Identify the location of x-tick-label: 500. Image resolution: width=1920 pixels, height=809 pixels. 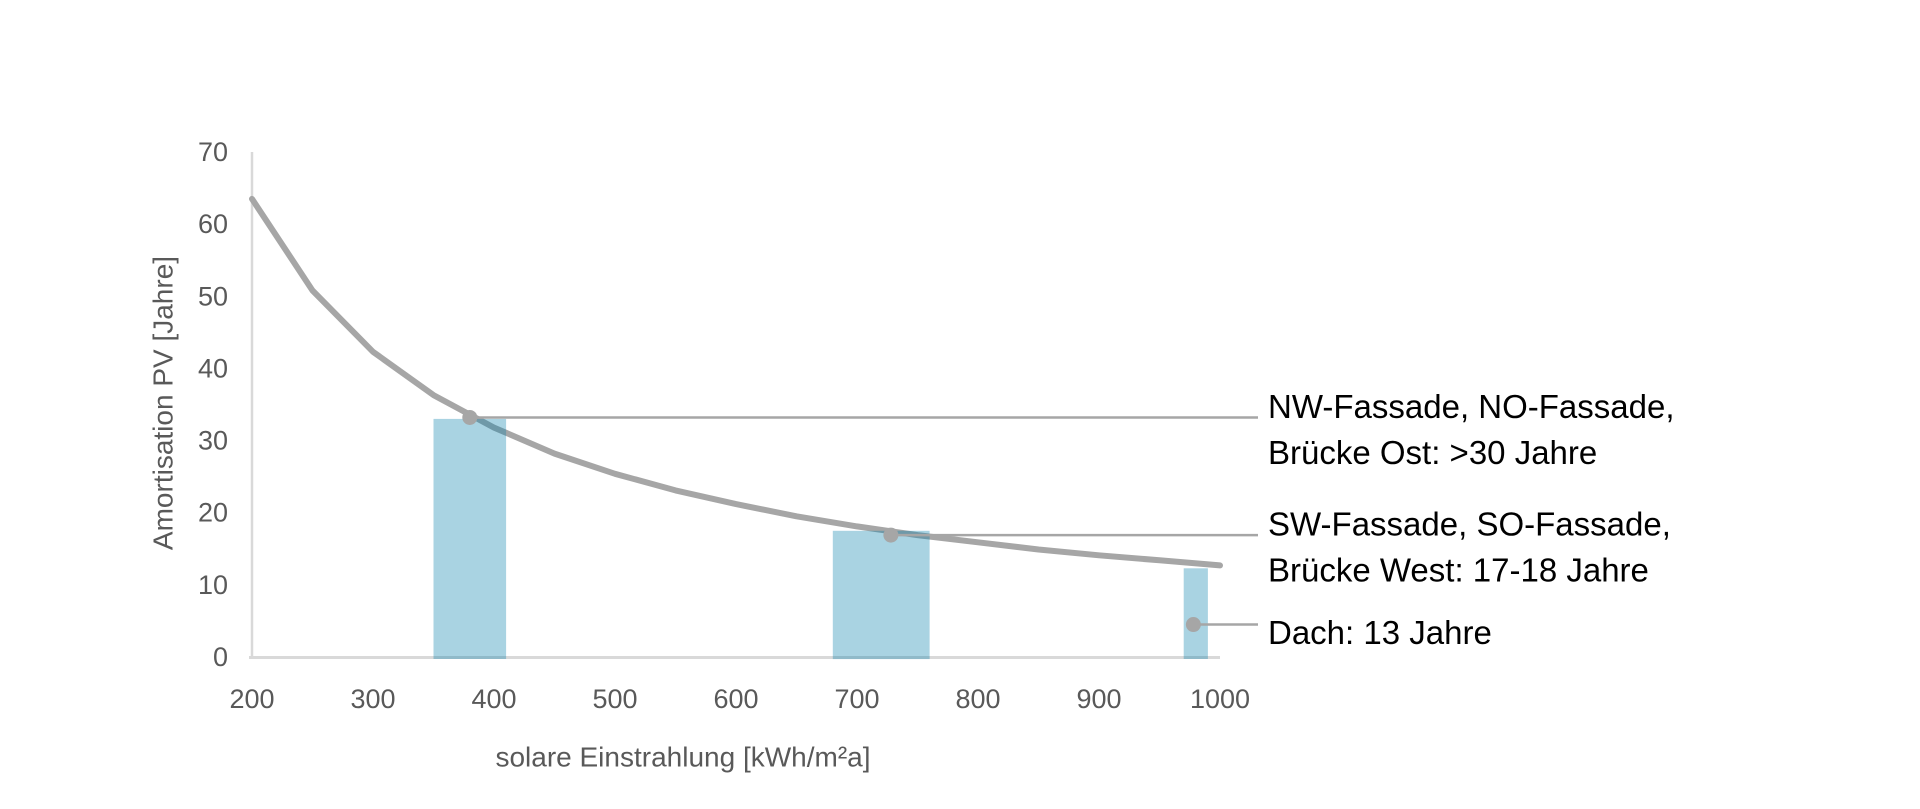
(614, 699).